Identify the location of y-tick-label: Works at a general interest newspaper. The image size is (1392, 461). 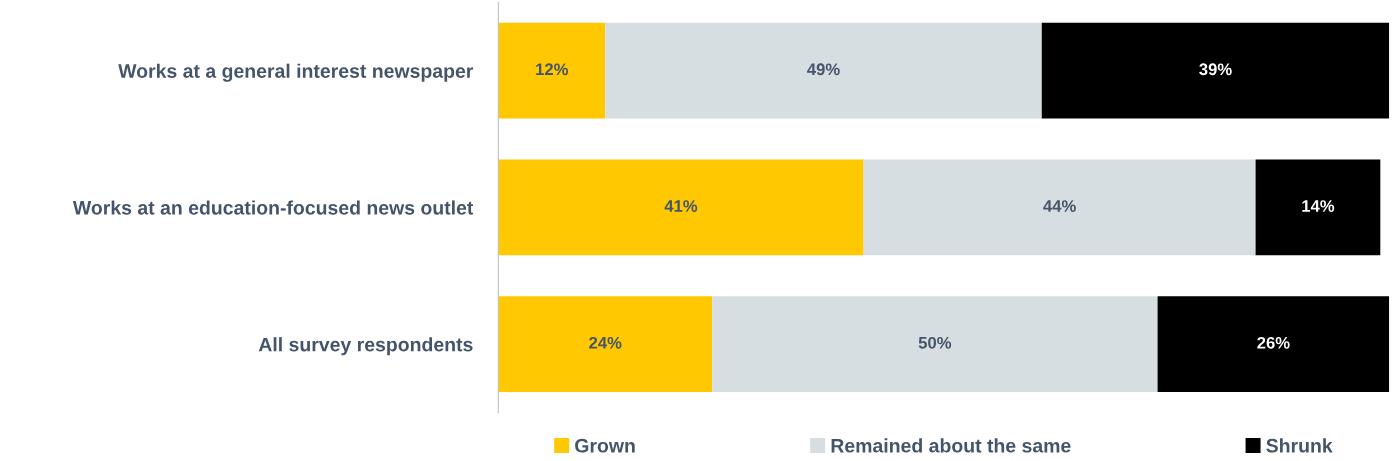
(296, 72).